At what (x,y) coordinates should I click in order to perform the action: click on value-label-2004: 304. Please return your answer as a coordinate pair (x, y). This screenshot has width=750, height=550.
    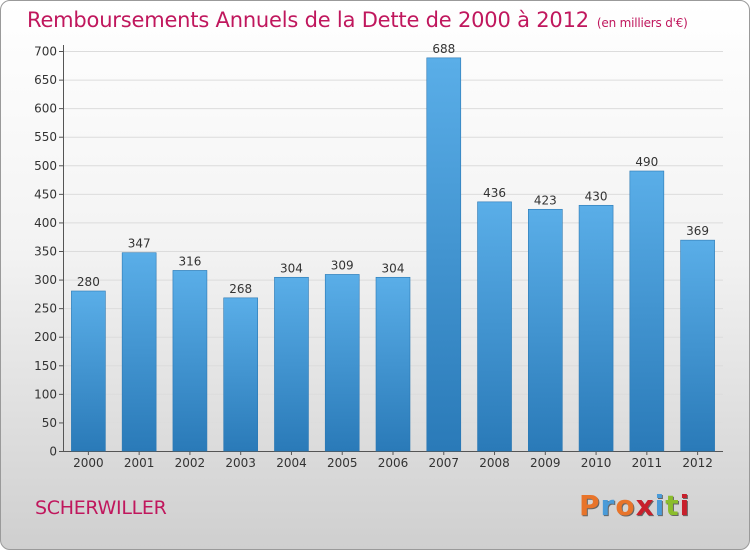
    Looking at the image, I should click on (291, 268).